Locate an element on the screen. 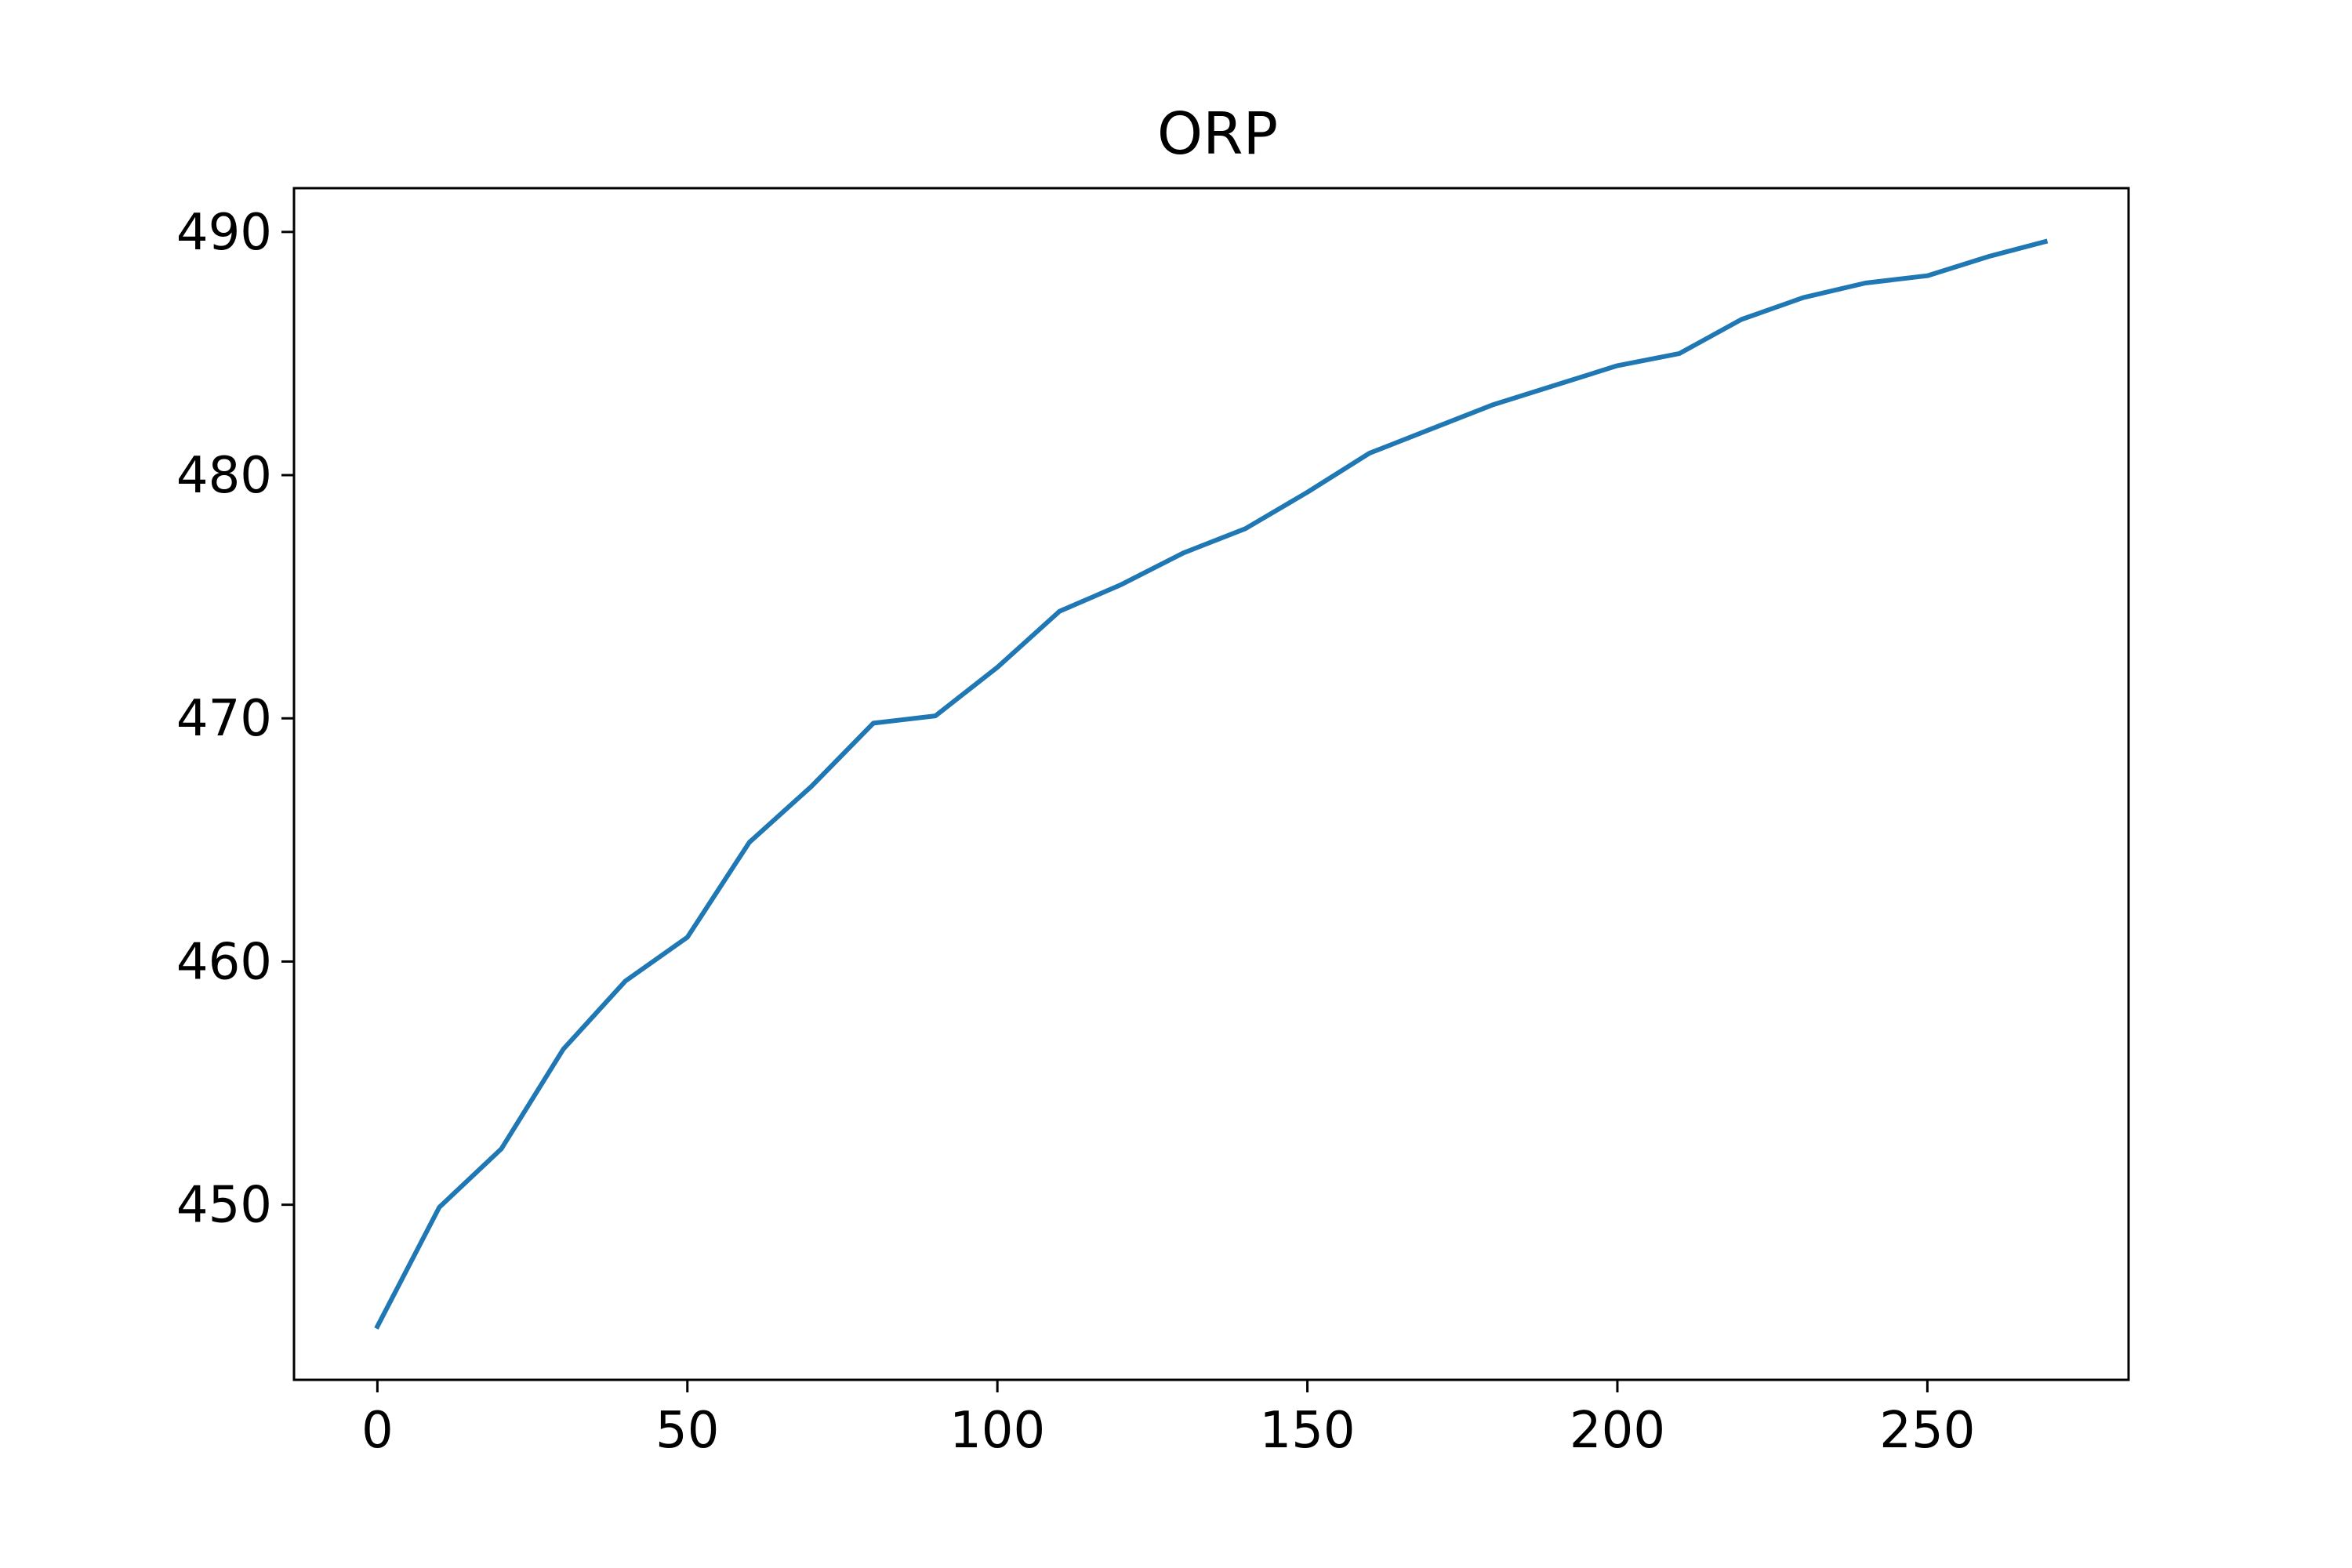 This screenshot has width=2352, height=1568. x-tick-label: 200 is located at coordinates (1618, 1431).